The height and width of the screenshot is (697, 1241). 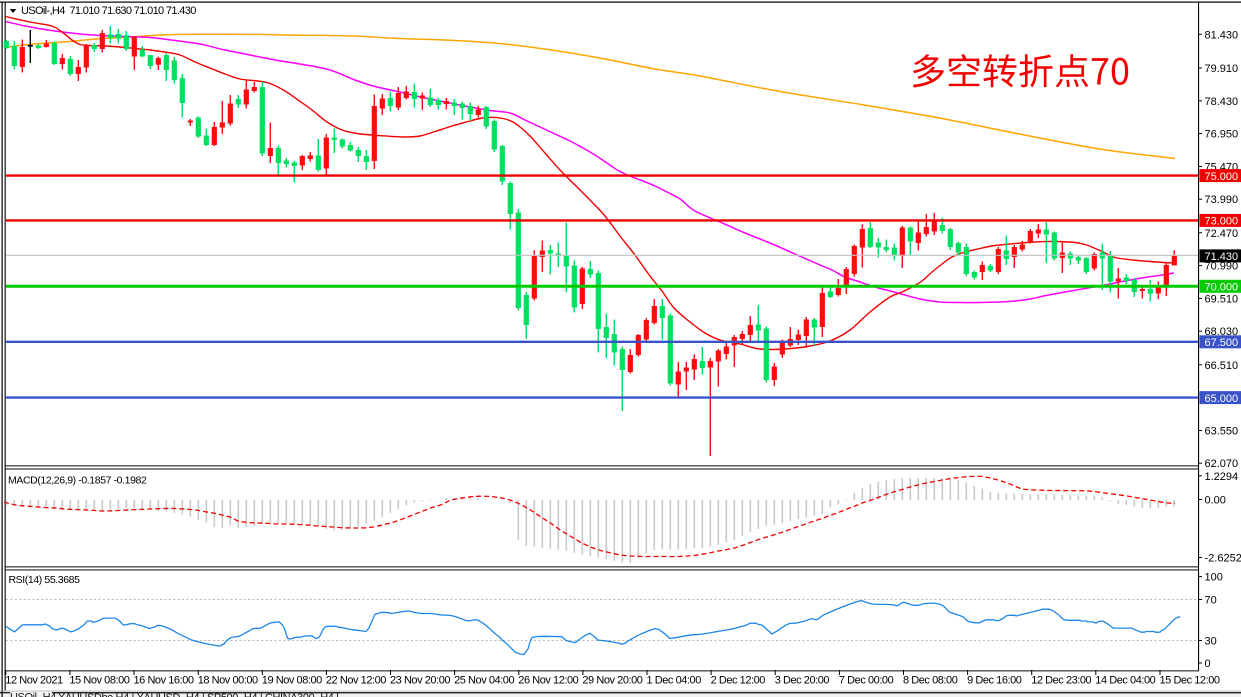 What do you see at coordinates (77, 481) in the screenshot?
I see `svg-text: MACD(12,26,9) -0.1857 -0.1982` at bounding box center [77, 481].